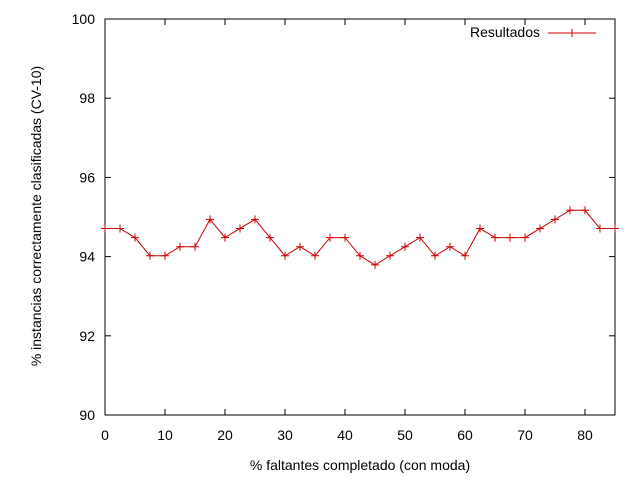 The height and width of the screenshot is (485, 640). I want to click on x-tick-label: 50, so click(405, 435).